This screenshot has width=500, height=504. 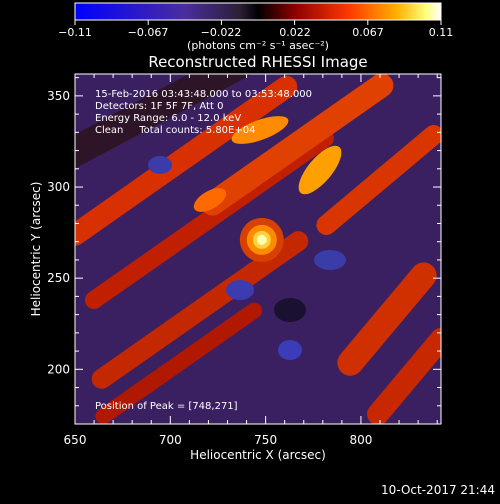 I want to click on x-tick-label: 750, so click(x=265, y=440).